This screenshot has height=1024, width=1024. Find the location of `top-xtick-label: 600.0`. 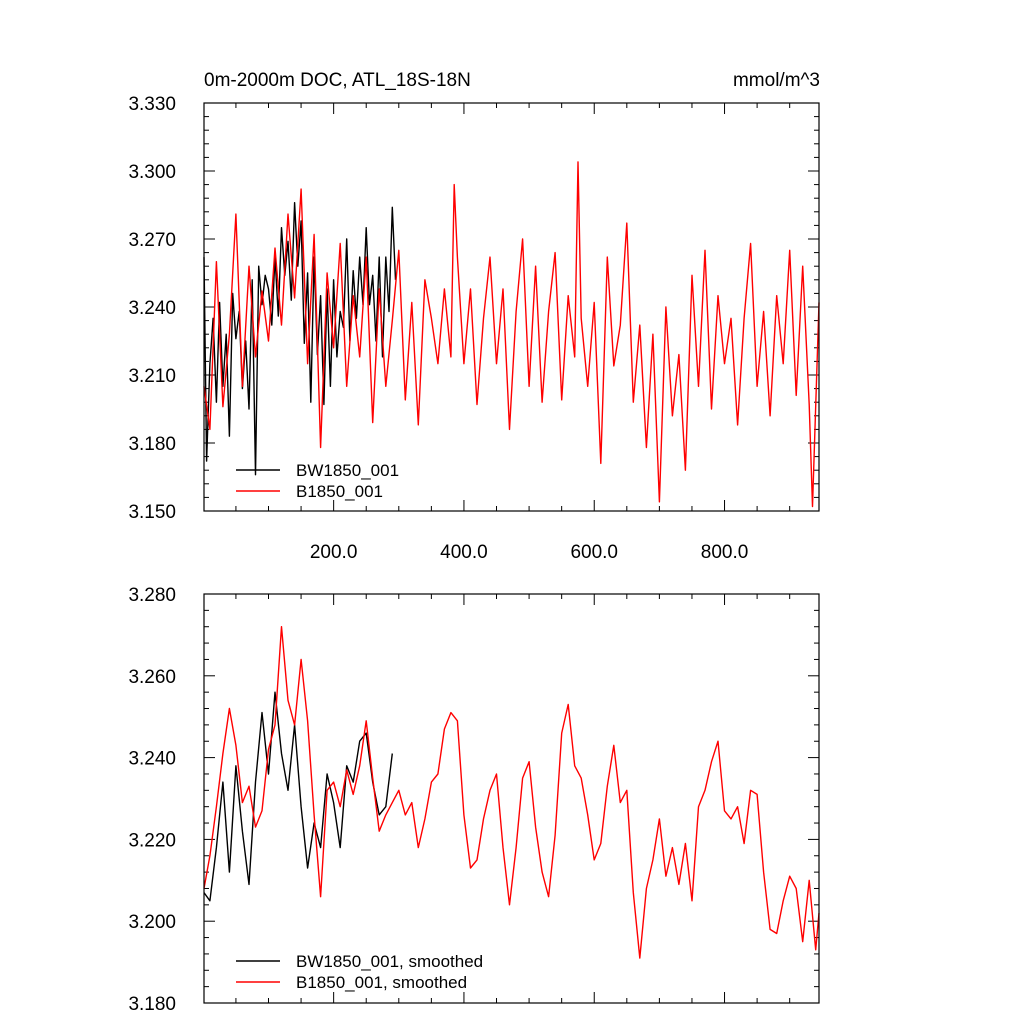

top-xtick-label: 600.0 is located at coordinates (594, 552).